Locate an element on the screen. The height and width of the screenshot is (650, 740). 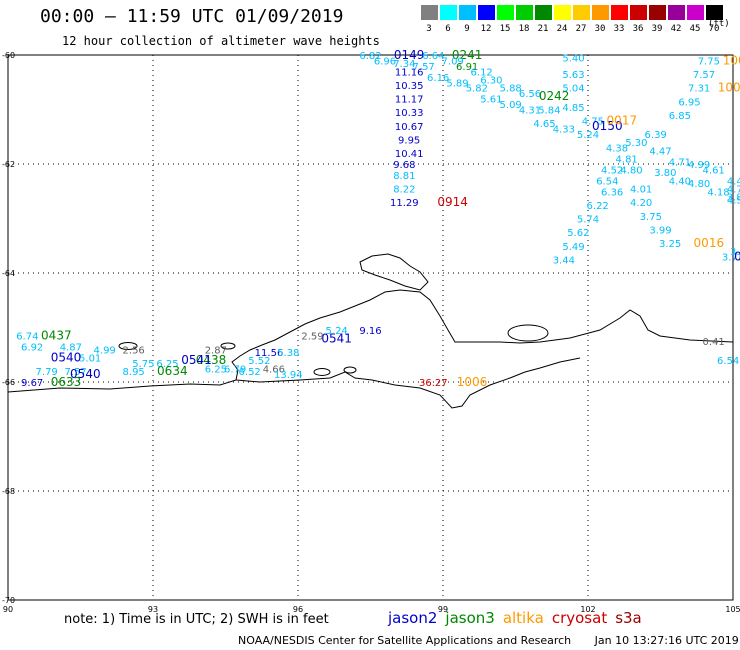
pass-time-label: 0149 is located at coordinates (409, 55).